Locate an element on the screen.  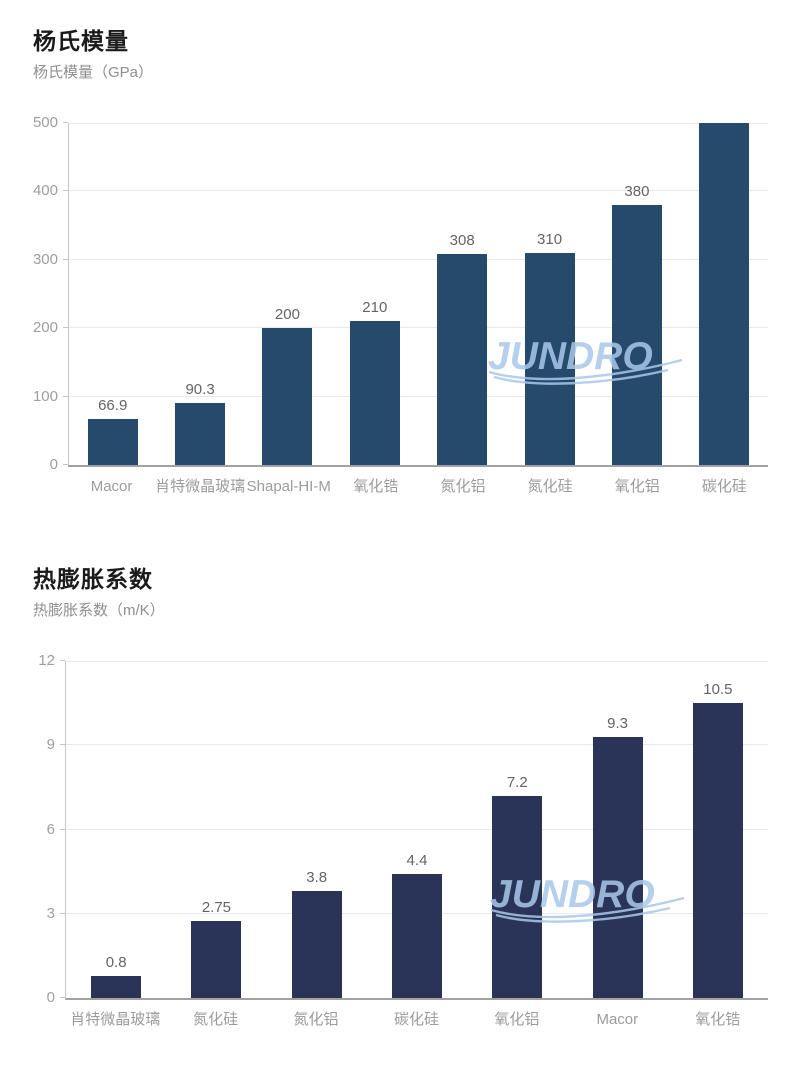
bar-column is located at coordinates (724, 294).